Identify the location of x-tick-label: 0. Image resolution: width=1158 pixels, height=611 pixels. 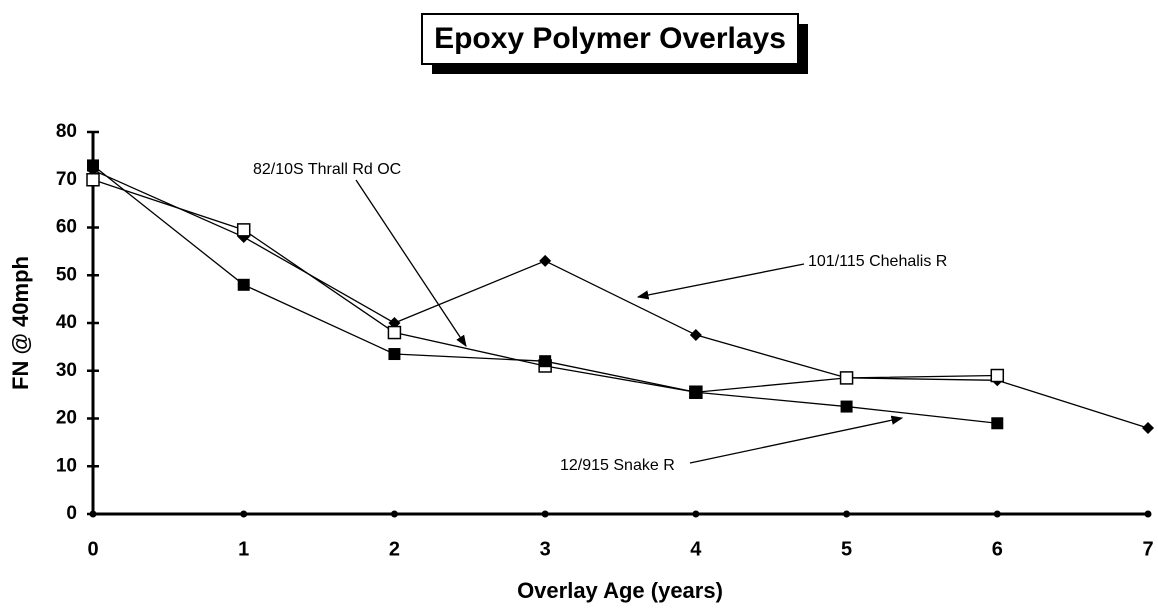
(92, 549).